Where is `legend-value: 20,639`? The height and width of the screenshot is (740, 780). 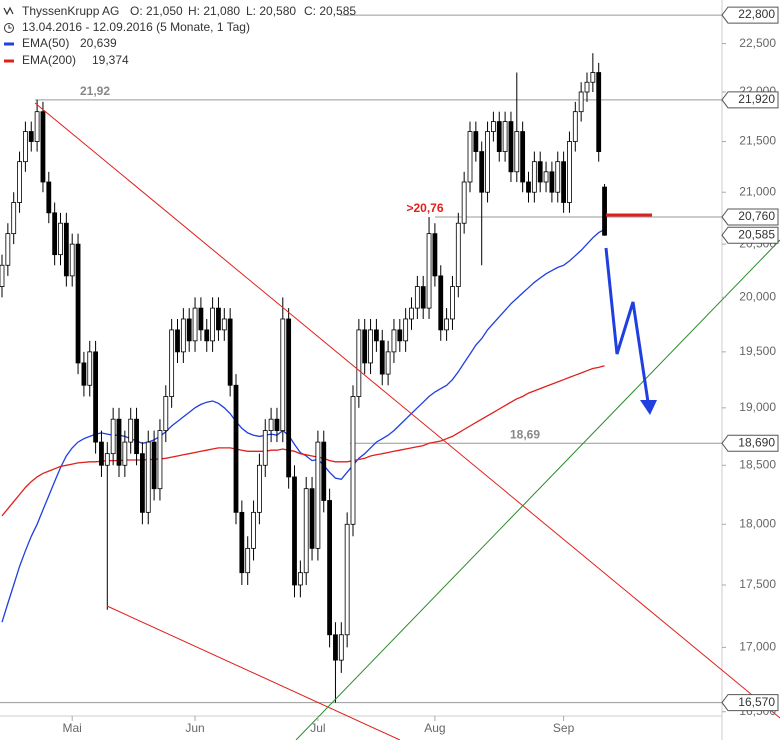 legend-value: 20,639 is located at coordinates (98, 43).